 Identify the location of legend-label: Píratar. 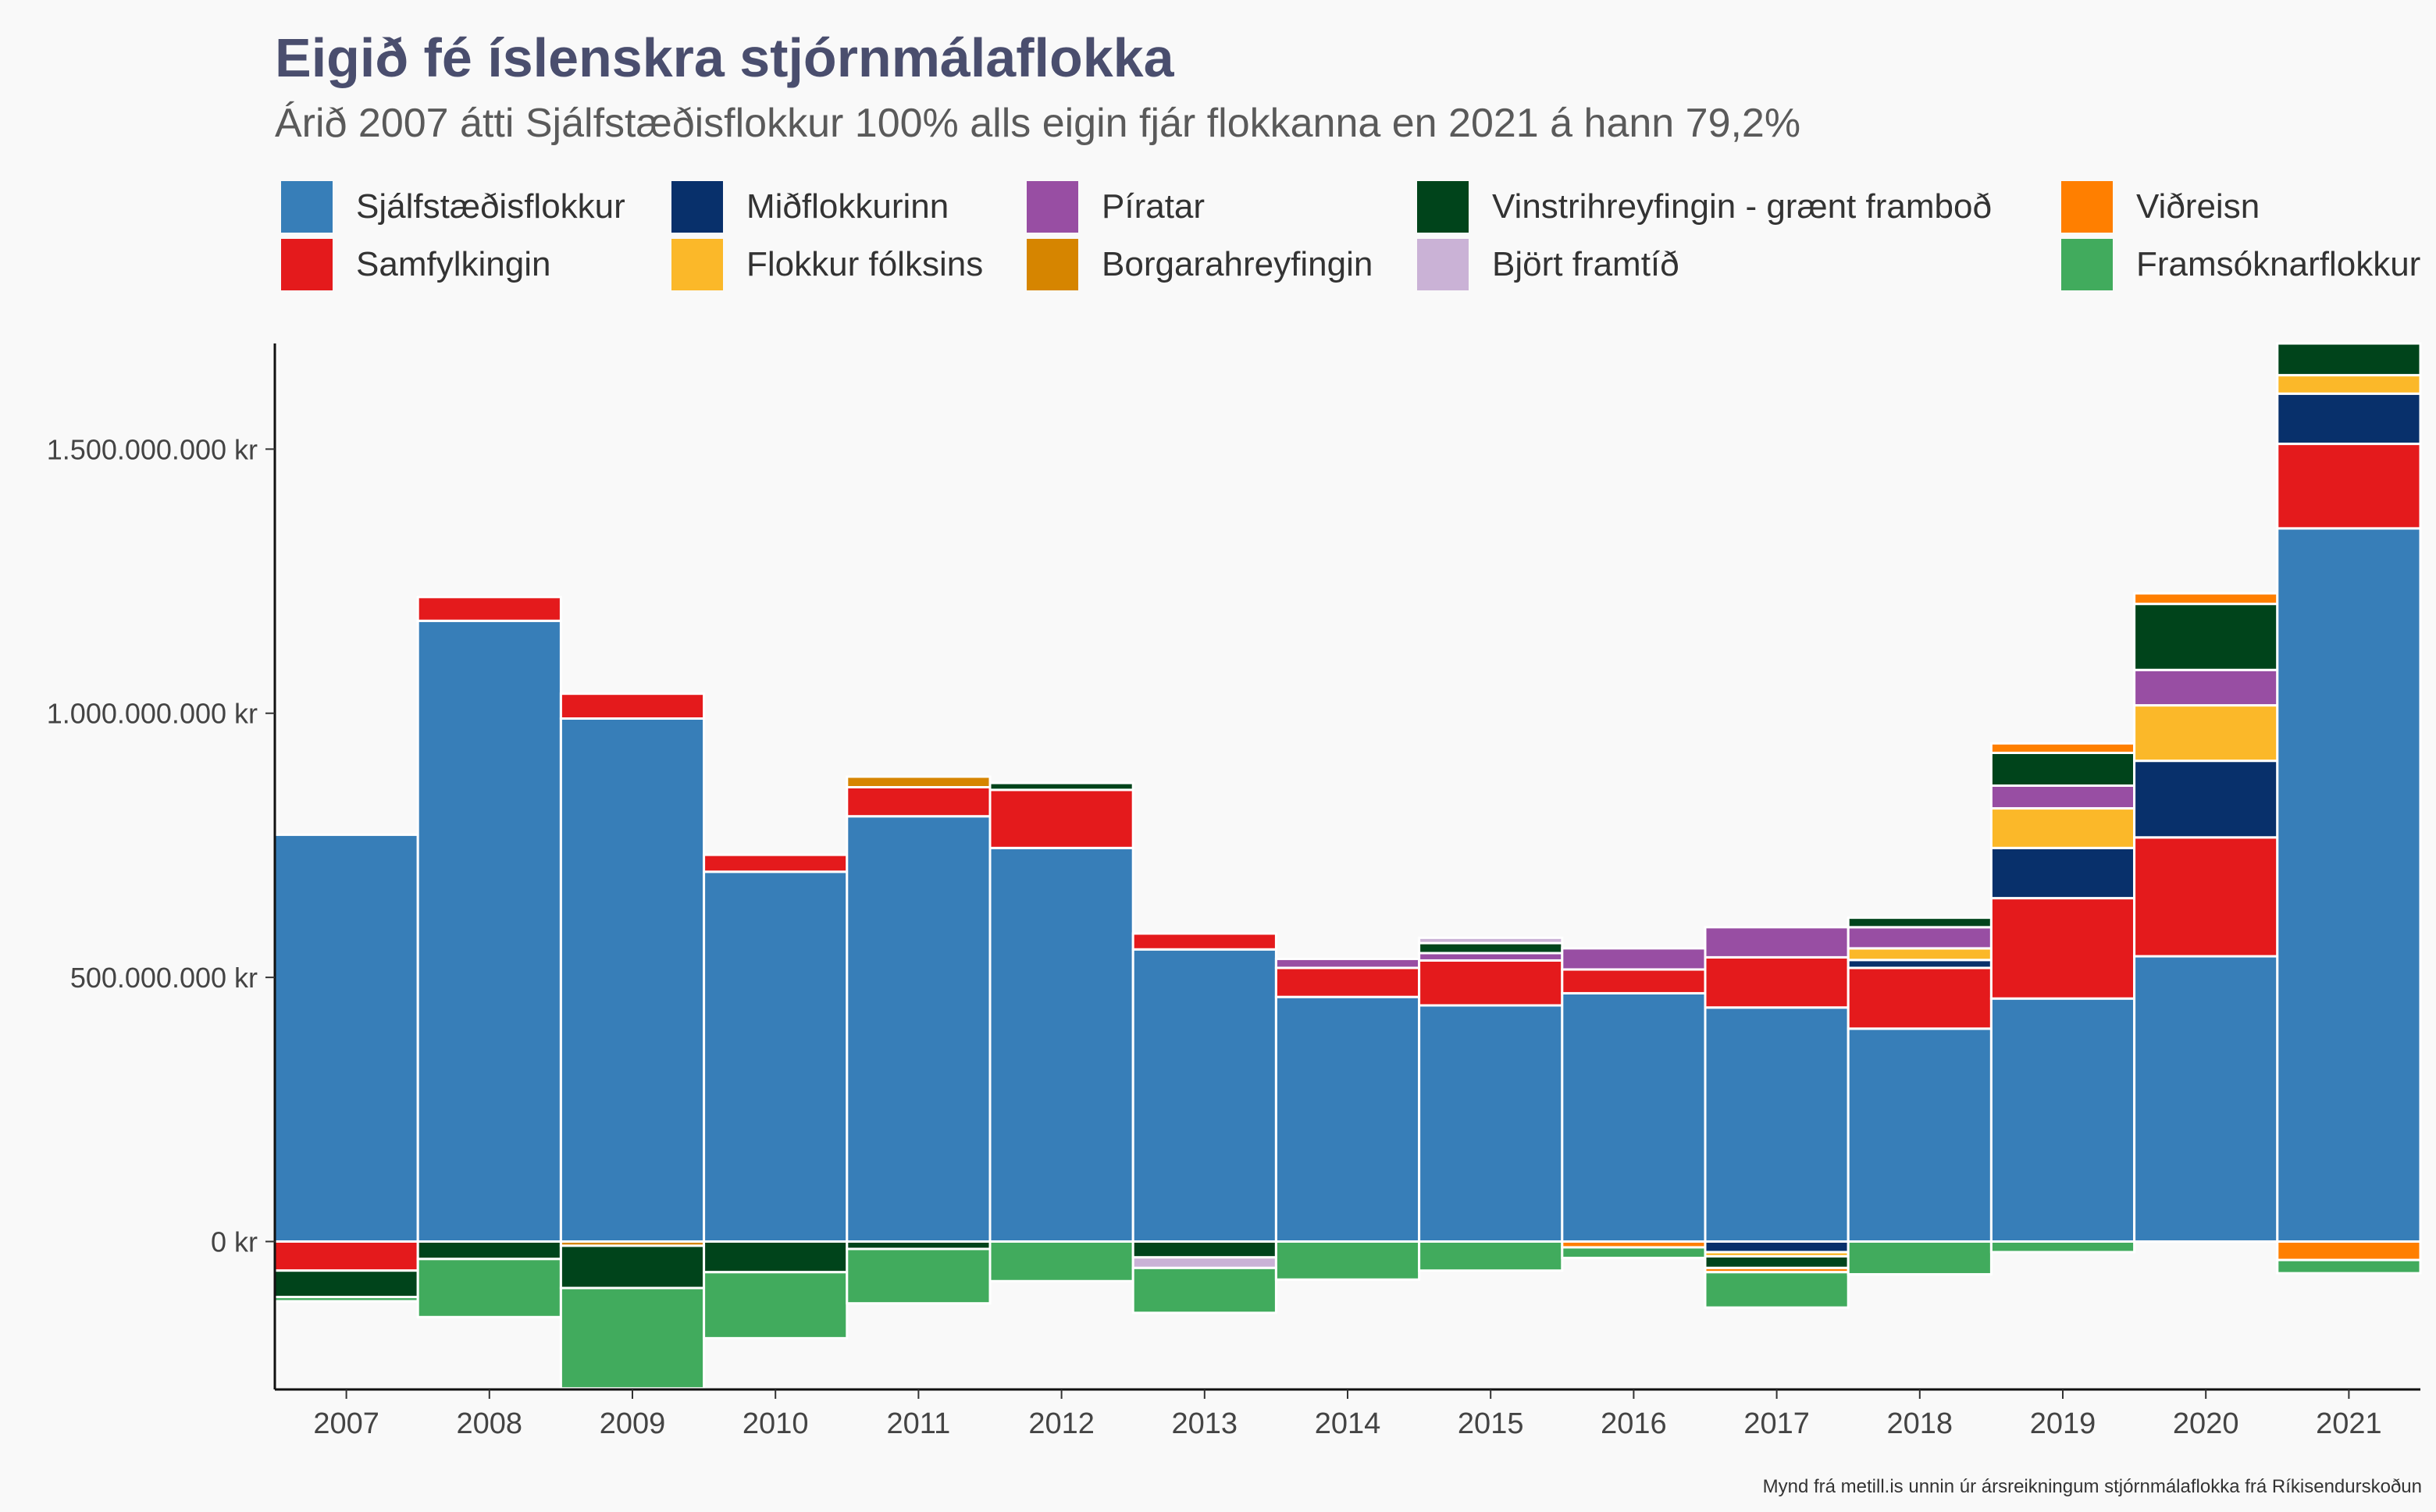
(1154, 206).